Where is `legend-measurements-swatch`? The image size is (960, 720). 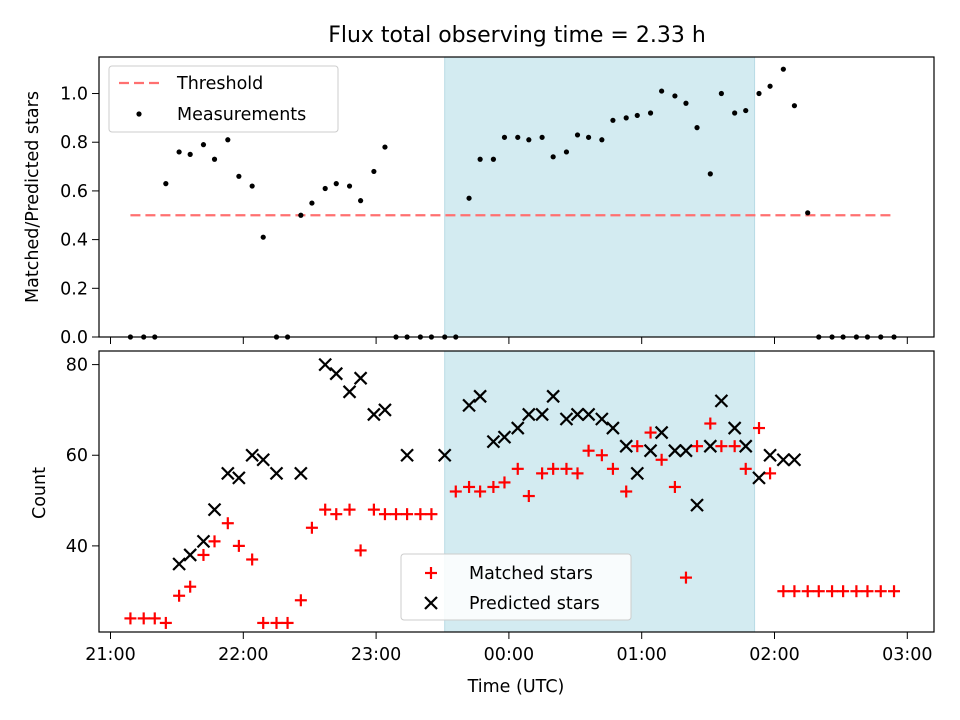
legend-measurements-swatch is located at coordinates (139, 114).